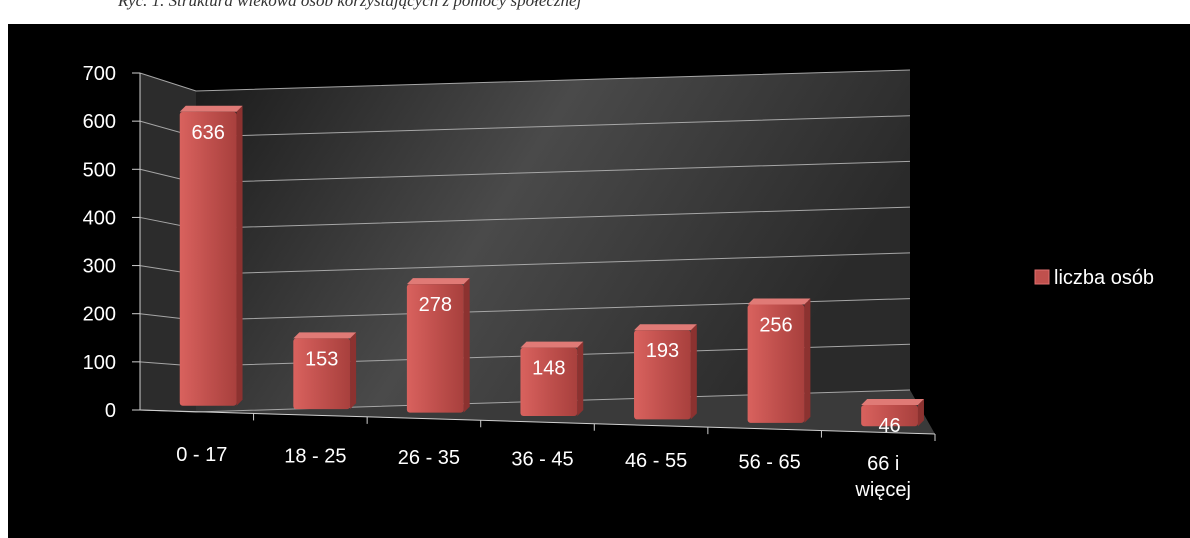 The image size is (1190, 538). Describe the element at coordinates (315, 457) in the screenshot. I see `x-tick-label: 18 - 25` at that location.